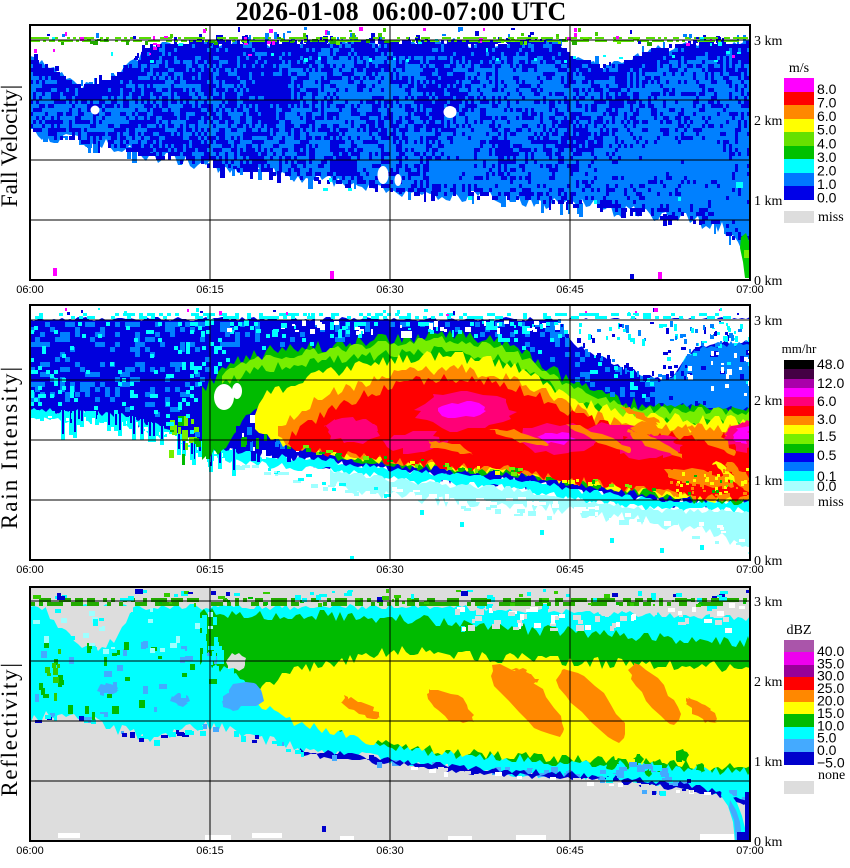 The width and height of the screenshot is (850, 868). Describe the element at coordinates (830, 663) in the screenshot. I see `svg-text: 35.0` at that location.